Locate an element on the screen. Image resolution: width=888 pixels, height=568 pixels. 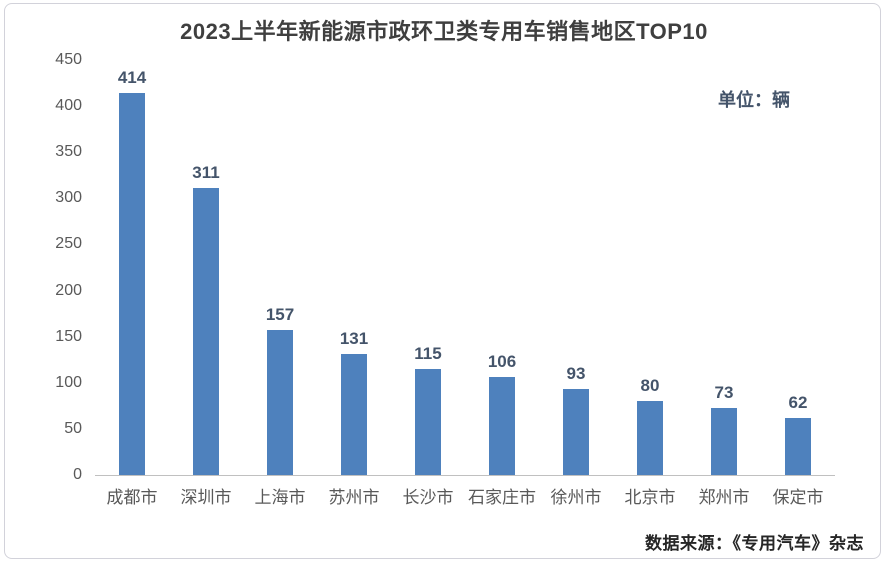
y-axis-tick-label: 250 is located at coordinates (68, 244).